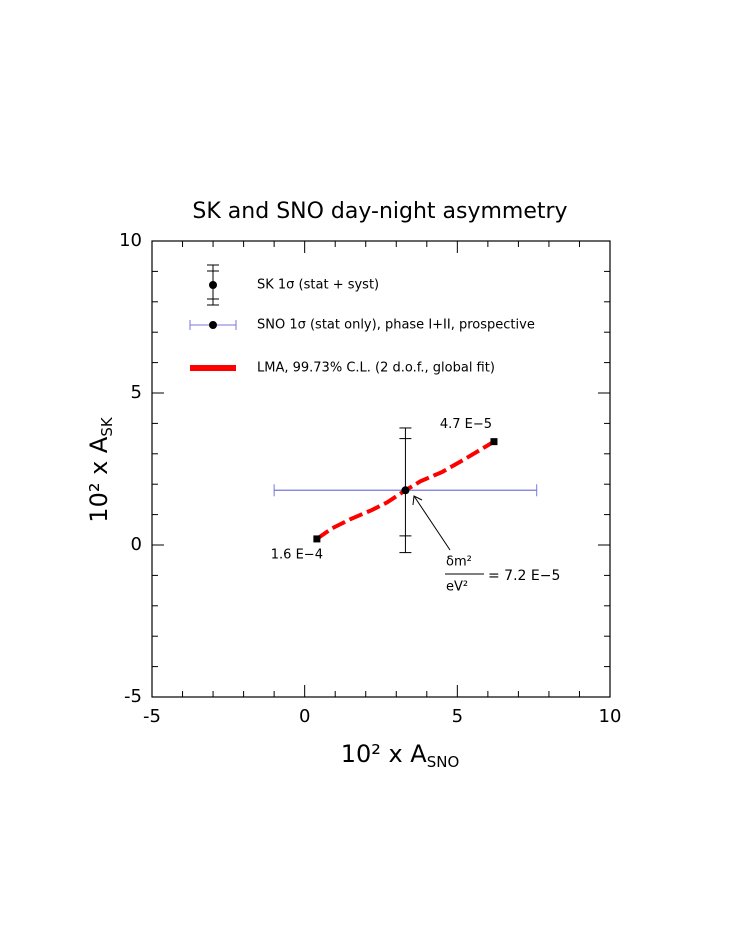 This screenshot has height=950, width=731. Describe the element at coordinates (379, 211) in the screenshot. I see `chart-title: SK and SNO day-night asymmetry` at that location.